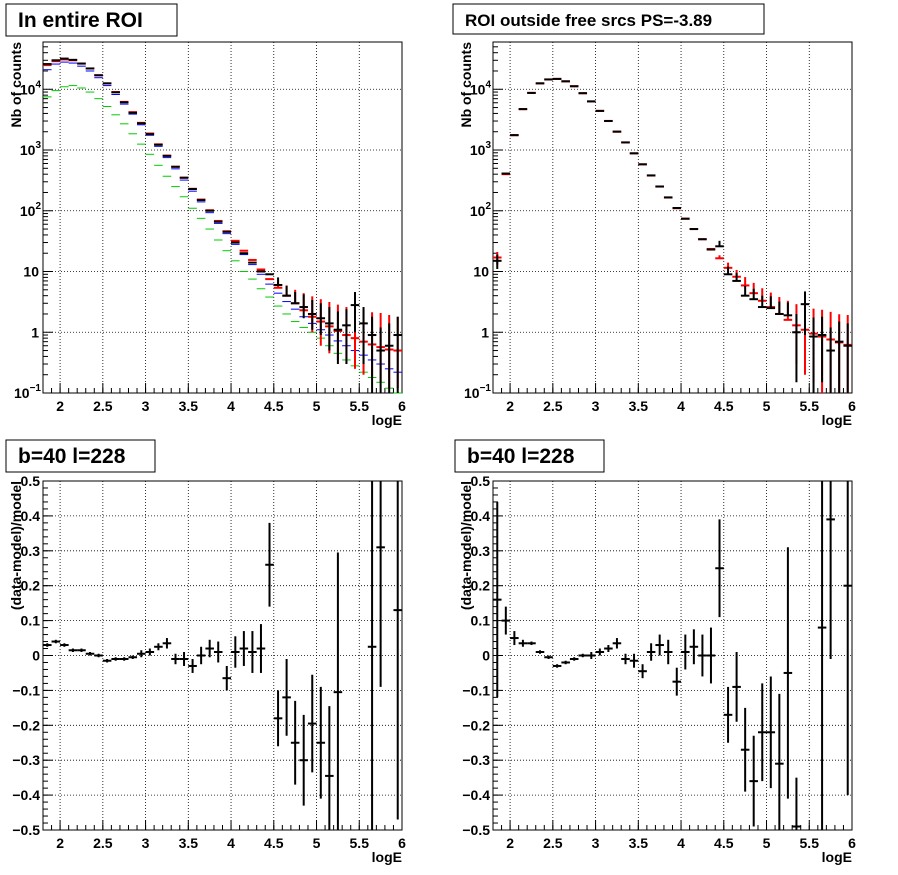 This screenshot has width=898, height=875. I want to click on y-tick-label: 10⁴, so click(31, 88).